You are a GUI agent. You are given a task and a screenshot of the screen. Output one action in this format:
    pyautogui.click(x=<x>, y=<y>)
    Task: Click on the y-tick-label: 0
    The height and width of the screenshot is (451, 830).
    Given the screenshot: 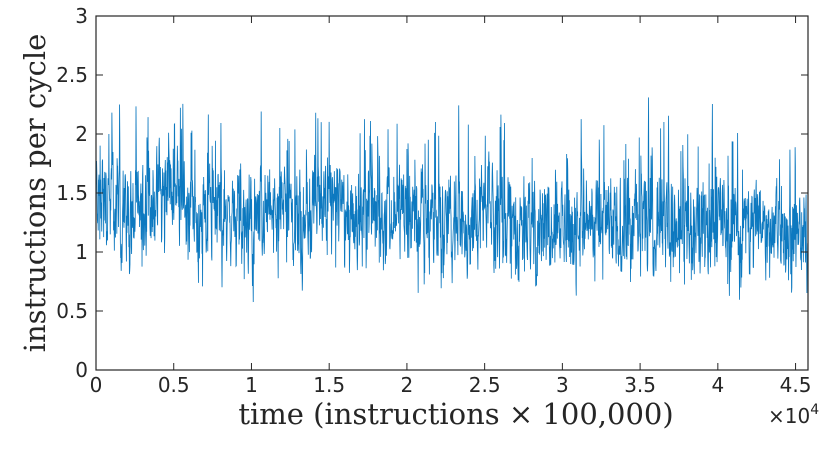 What is the action you would take?
    pyautogui.click(x=81, y=370)
    